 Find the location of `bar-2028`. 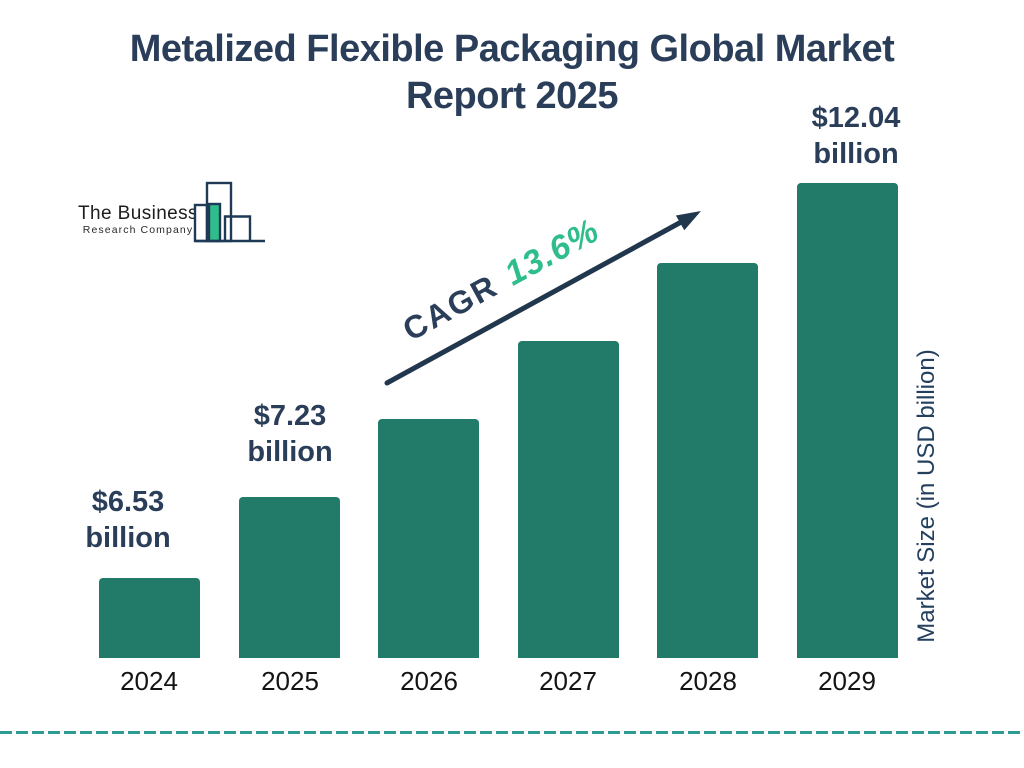

bar-2028 is located at coordinates (707, 460).